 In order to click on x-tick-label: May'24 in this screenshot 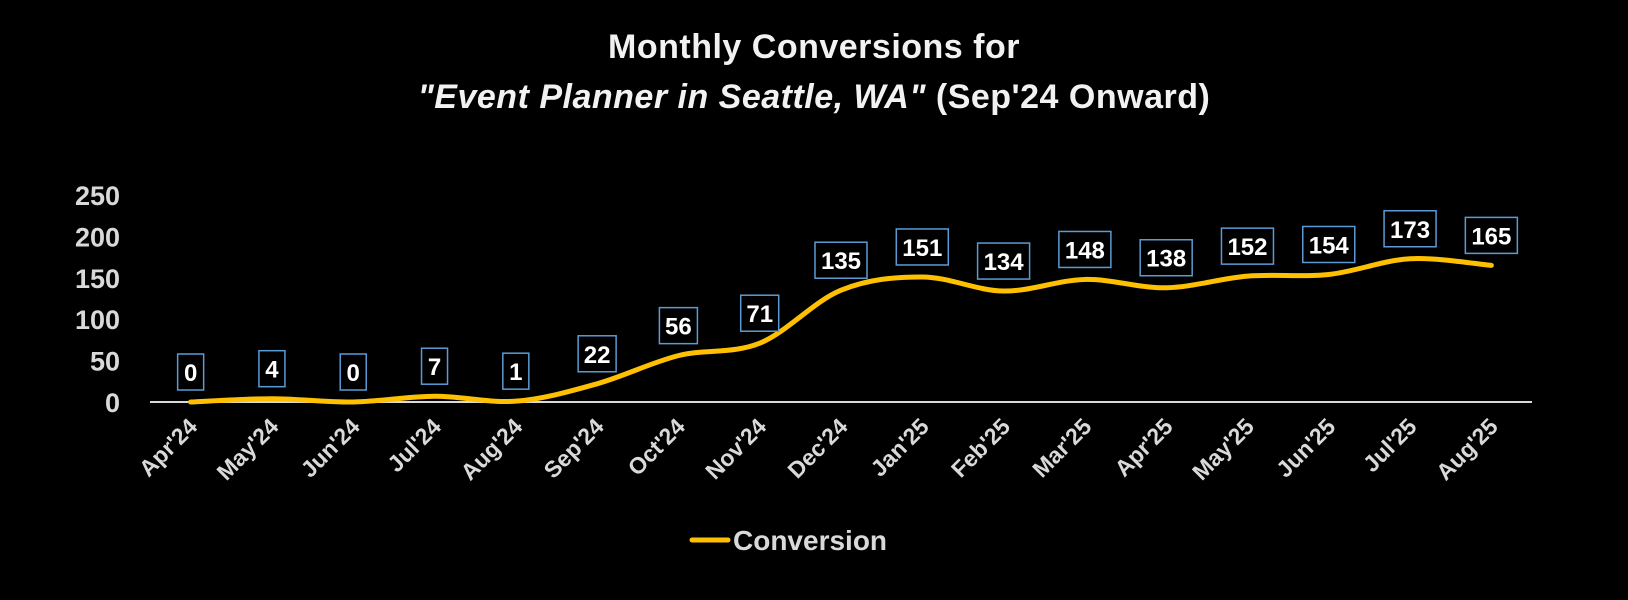, I will do `click(247, 449)`.